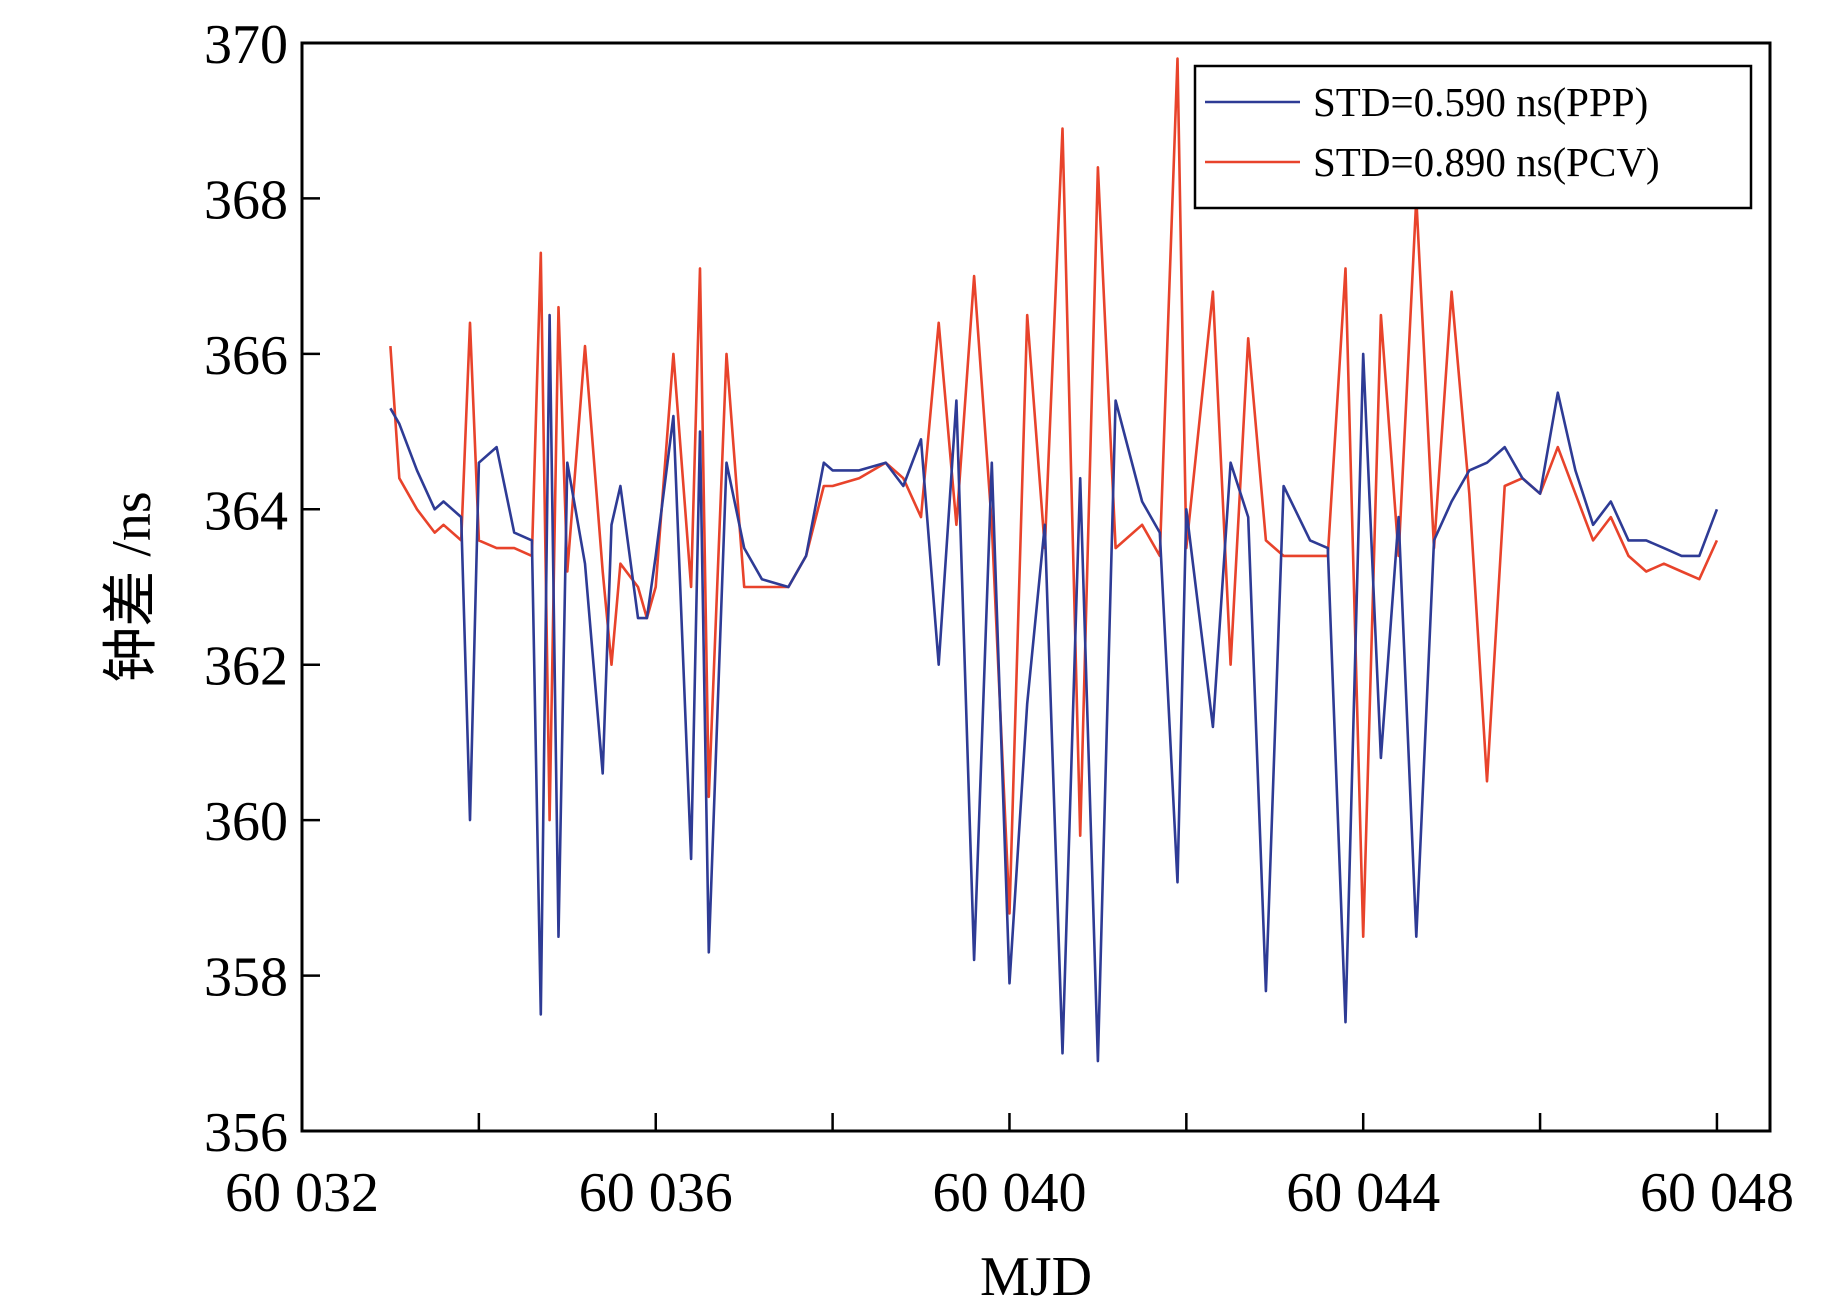  What do you see at coordinates (246, 511) in the screenshot?
I see `y-tick-label: 364` at bounding box center [246, 511].